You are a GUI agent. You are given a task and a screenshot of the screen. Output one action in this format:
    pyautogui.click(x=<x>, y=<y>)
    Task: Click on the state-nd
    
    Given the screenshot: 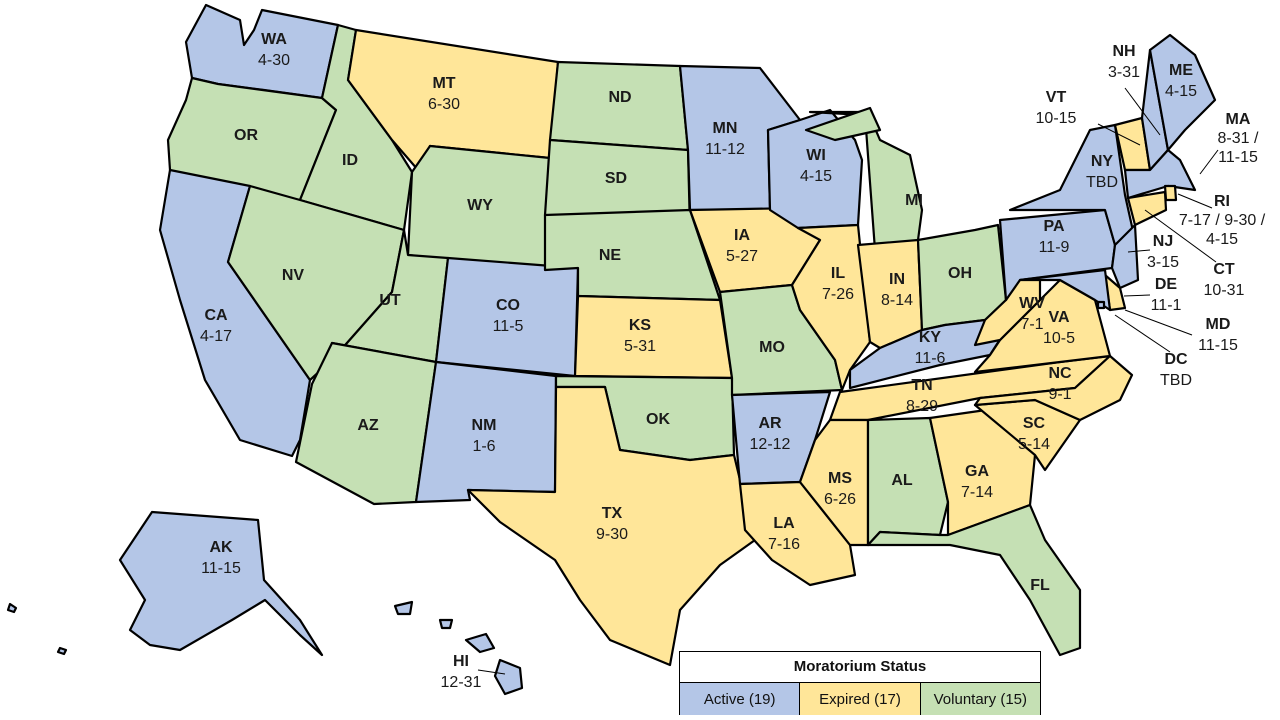 What is the action you would take?
    pyautogui.click(x=619, y=106)
    